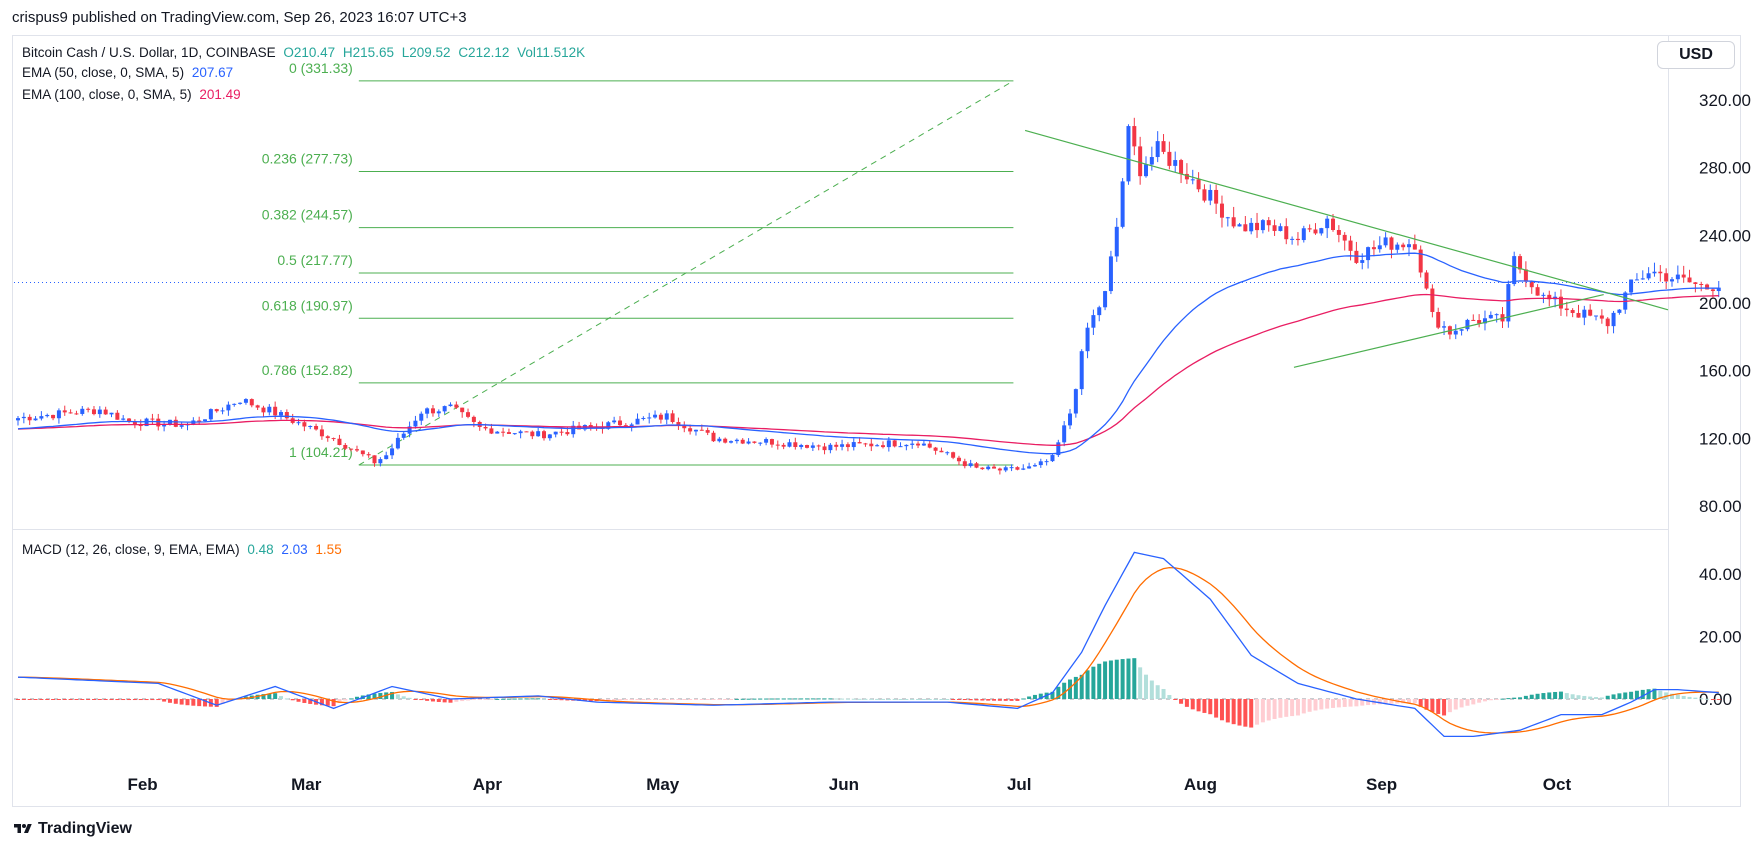 The width and height of the screenshot is (1754, 851). What do you see at coordinates (368, 52) in the screenshot?
I see `high-value: H215.65` at bounding box center [368, 52].